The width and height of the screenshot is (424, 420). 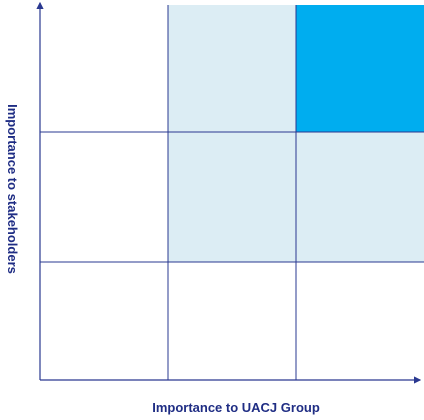 I want to click on x-axis-label: Importance to UACJ Group, so click(x=236, y=407).